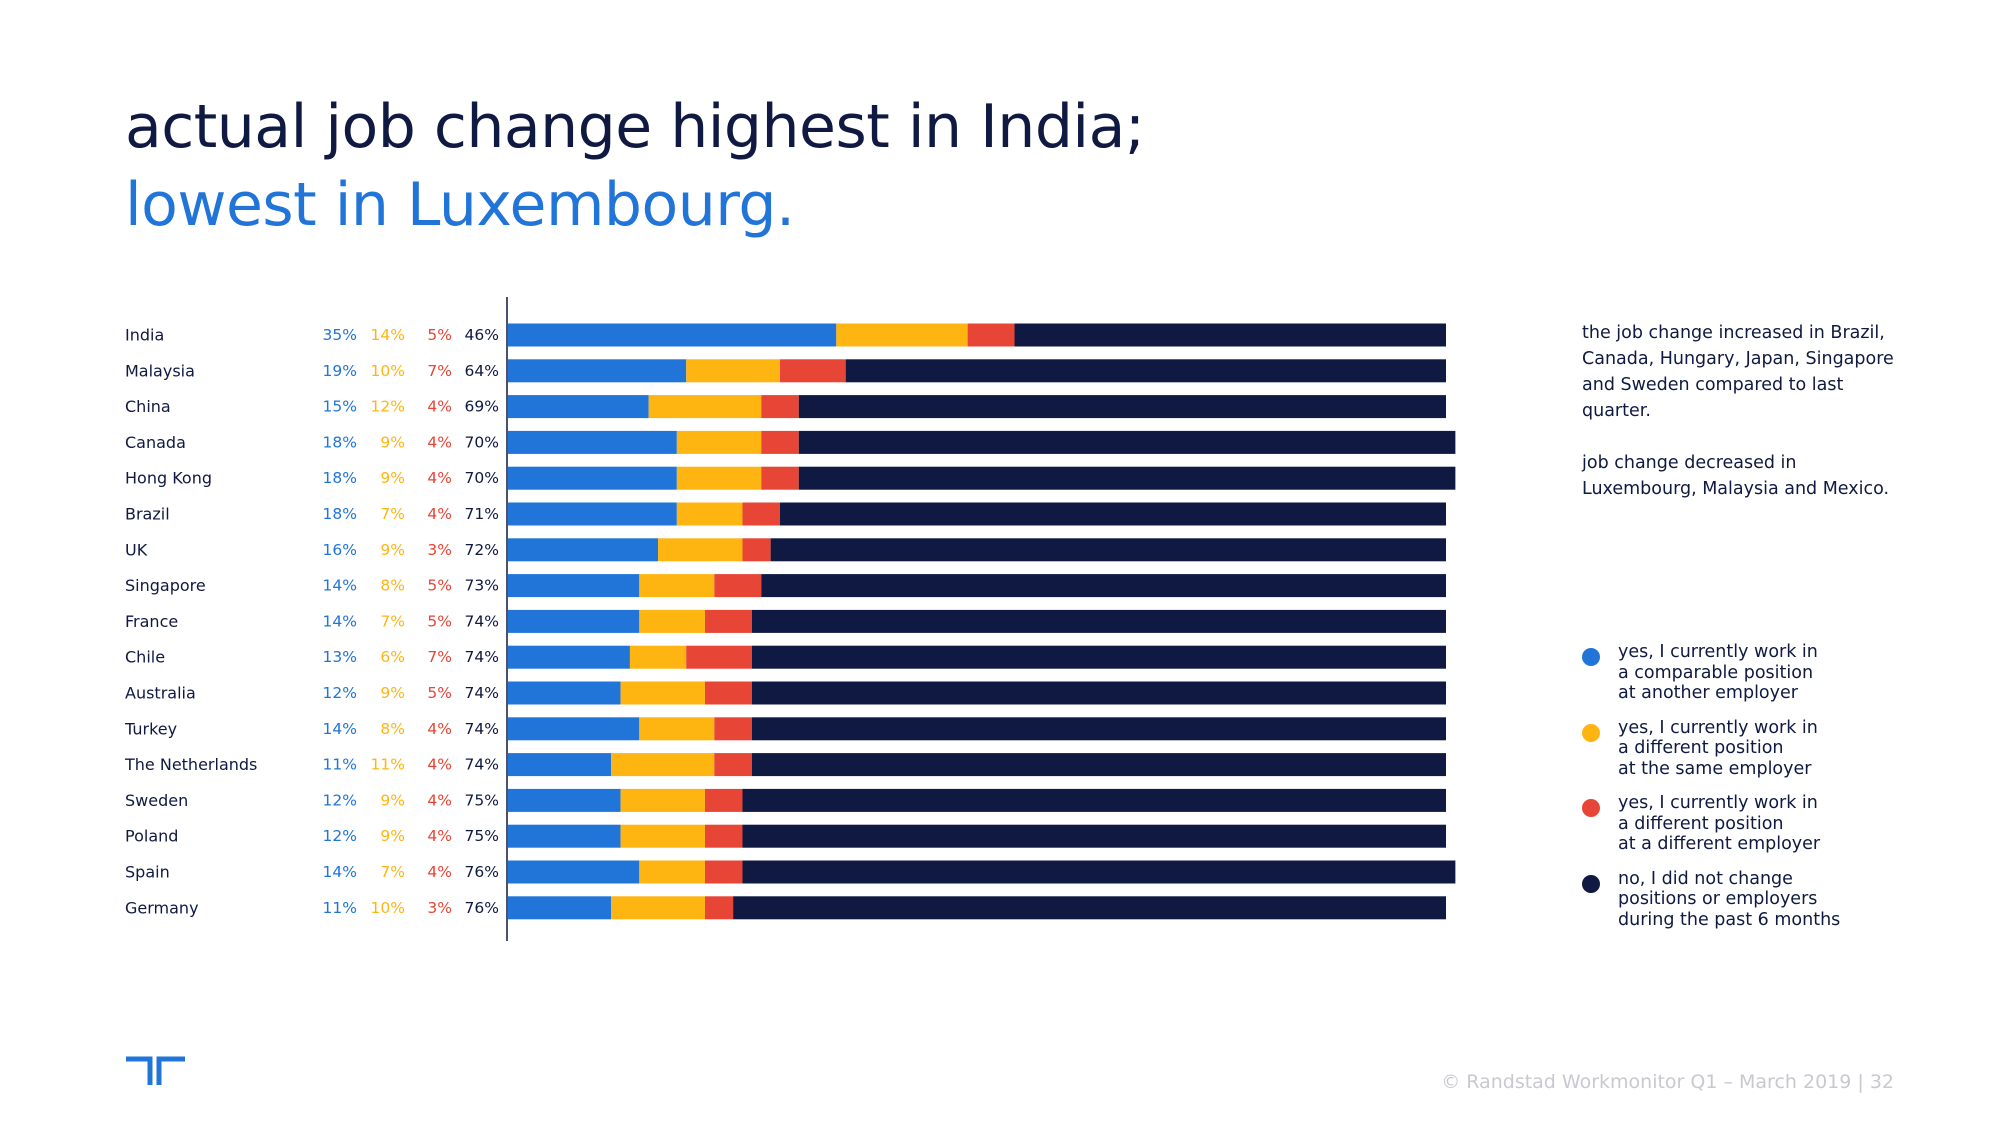 This screenshot has height=1125, width=2000. Describe the element at coordinates (340, 550) in the screenshot. I see `data-label: 16%` at that location.